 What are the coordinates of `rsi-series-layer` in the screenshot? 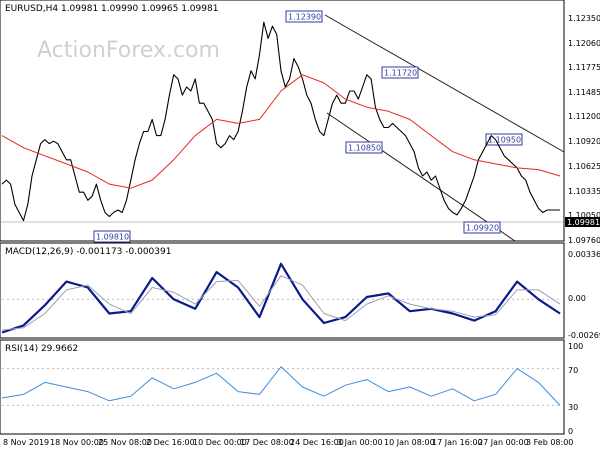 It's located at (281, 386).